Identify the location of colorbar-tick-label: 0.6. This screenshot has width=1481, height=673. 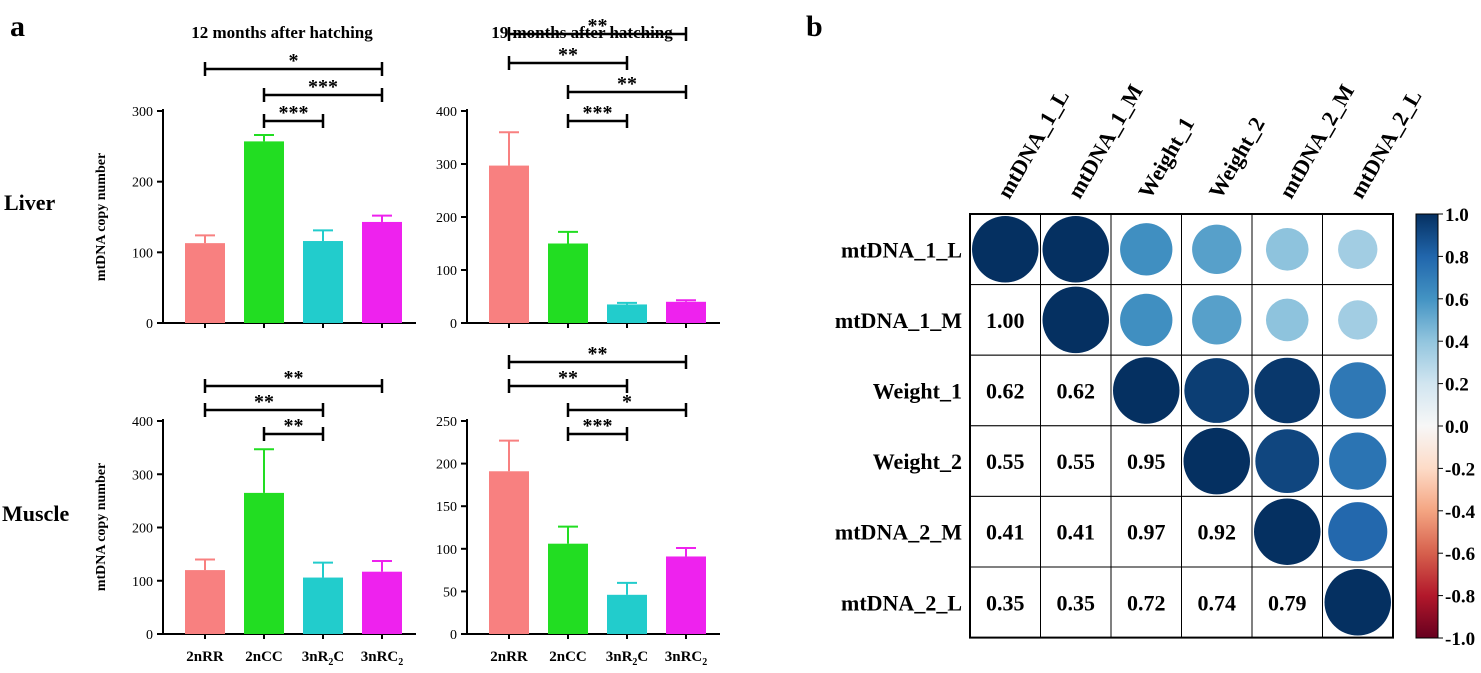
(1457, 300).